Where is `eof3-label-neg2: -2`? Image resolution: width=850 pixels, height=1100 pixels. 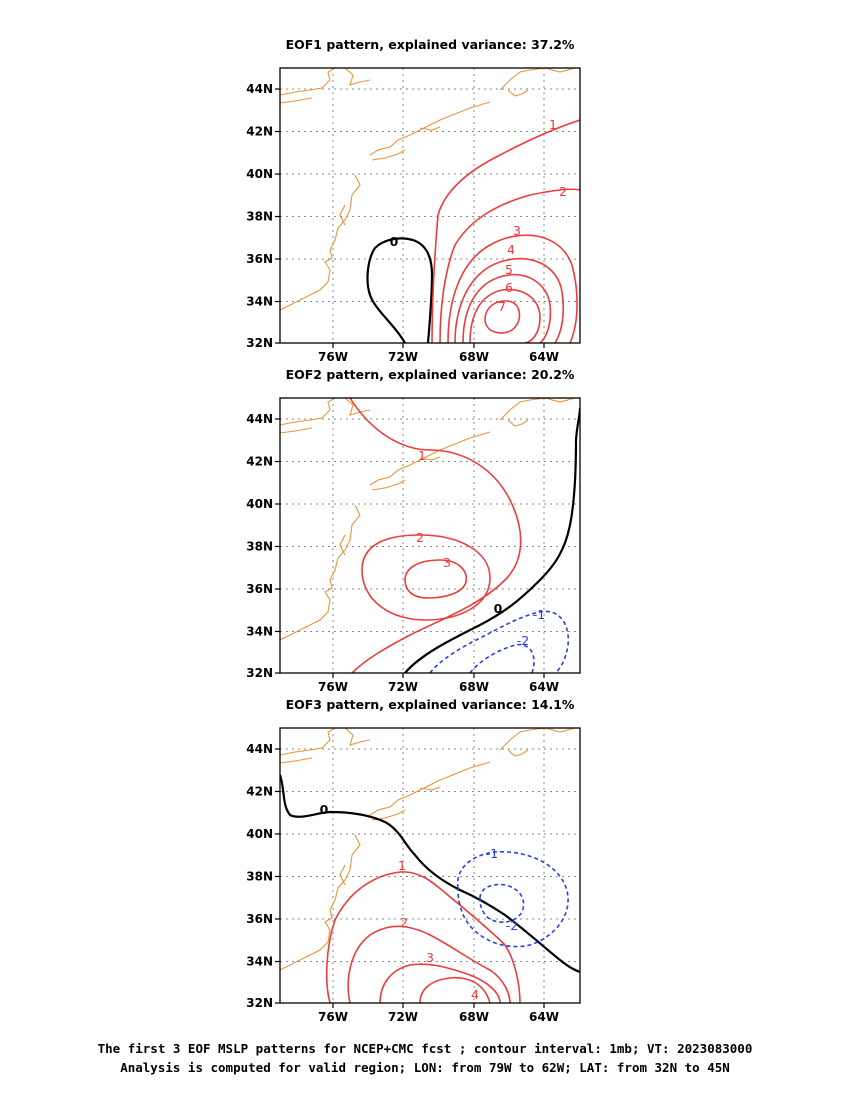
eof3-label-neg2: -2 is located at coordinates (512, 925).